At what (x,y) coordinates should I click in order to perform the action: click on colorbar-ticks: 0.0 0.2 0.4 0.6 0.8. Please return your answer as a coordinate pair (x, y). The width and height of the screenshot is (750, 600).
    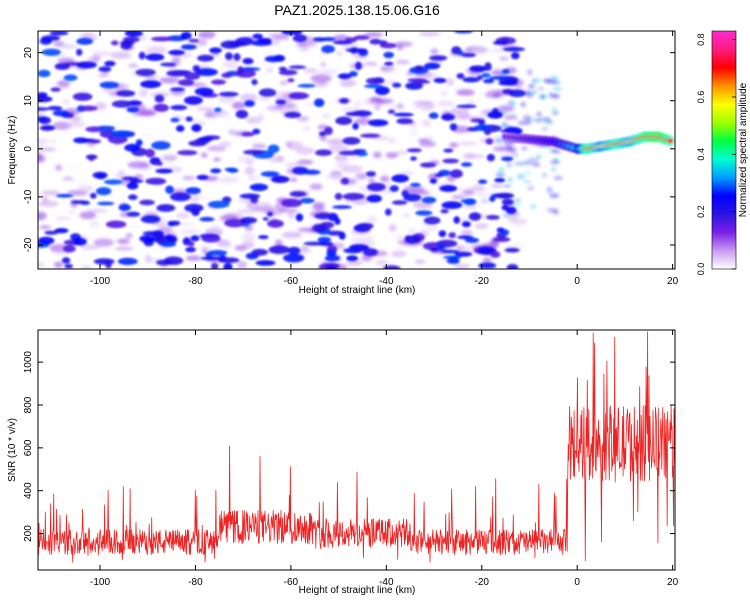
    Looking at the image, I should click on (716, 154).